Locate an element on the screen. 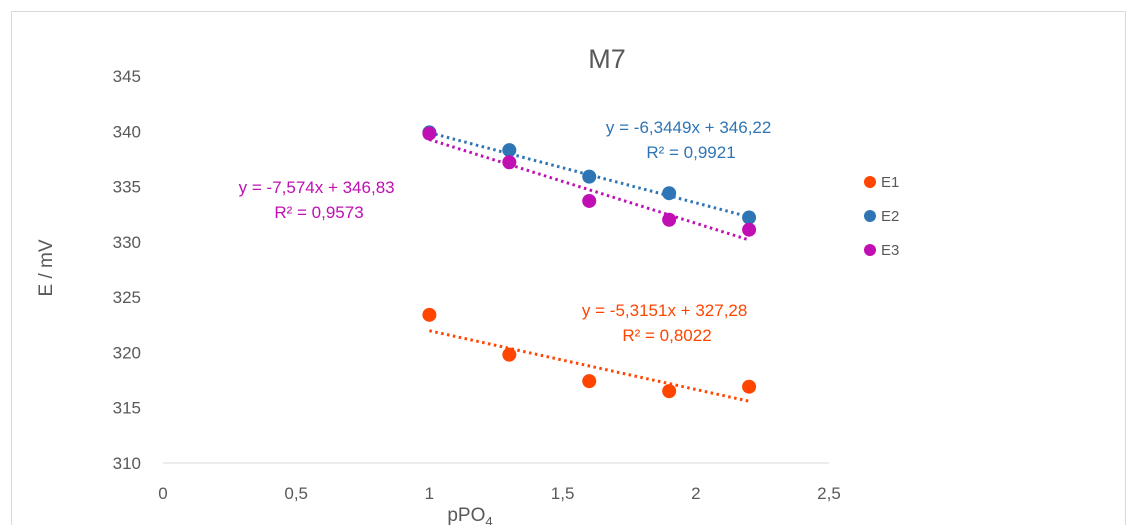 The image size is (1137, 525). legend-item-e2: E2 is located at coordinates (881, 216).